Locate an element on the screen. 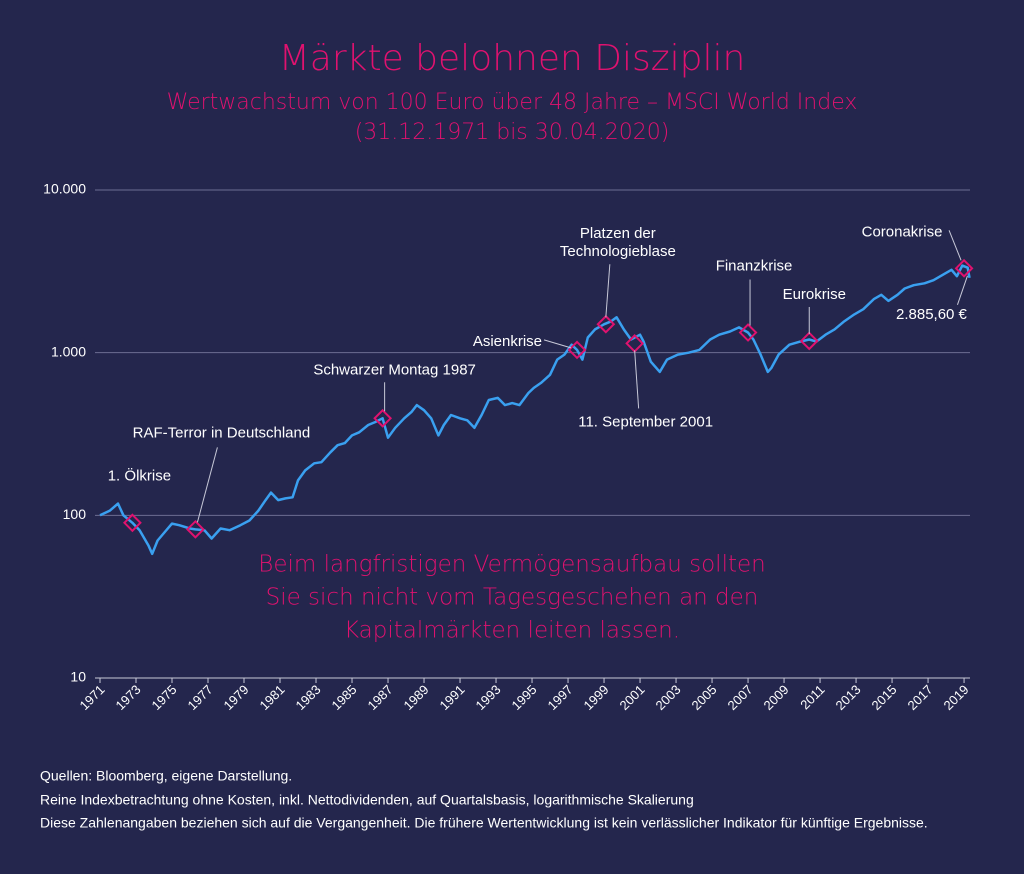 This screenshot has width=1024, height=874. y-tick-label: 100 is located at coordinates (75, 514).